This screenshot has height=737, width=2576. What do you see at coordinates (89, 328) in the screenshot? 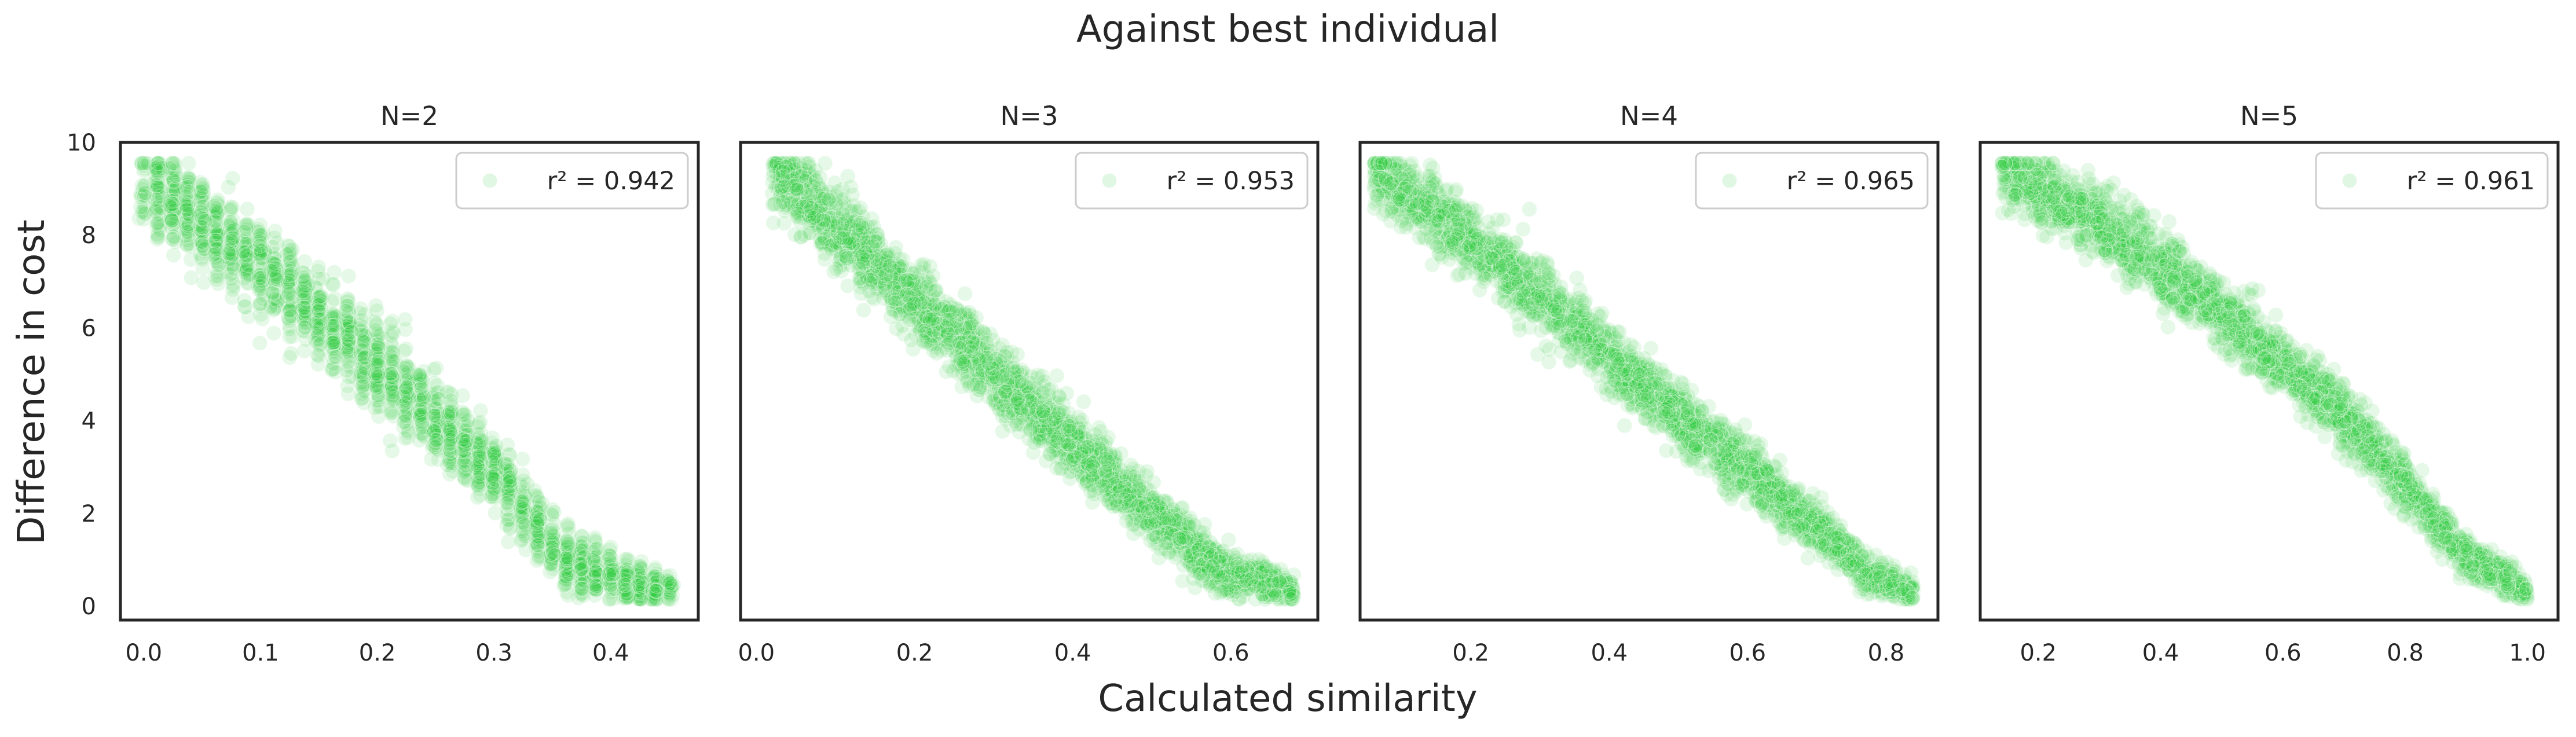
I see `y-tick-label: 6` at bounding box center [89, 328].